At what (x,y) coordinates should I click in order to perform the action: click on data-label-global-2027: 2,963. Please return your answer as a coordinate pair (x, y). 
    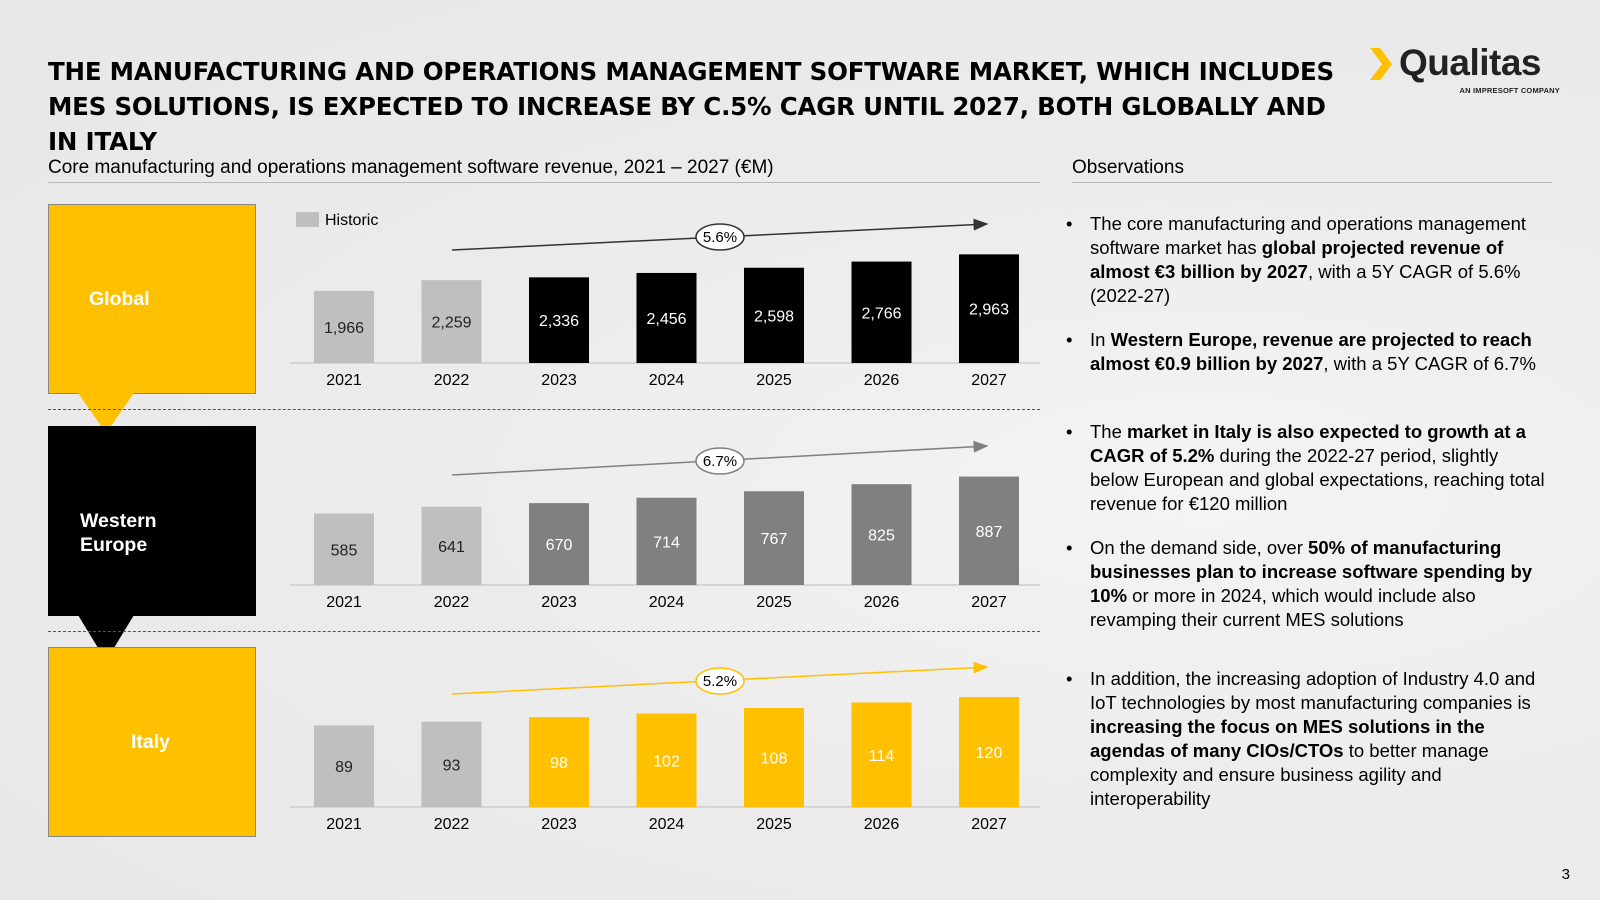
    Looking at the image, I should click on (989, 310).